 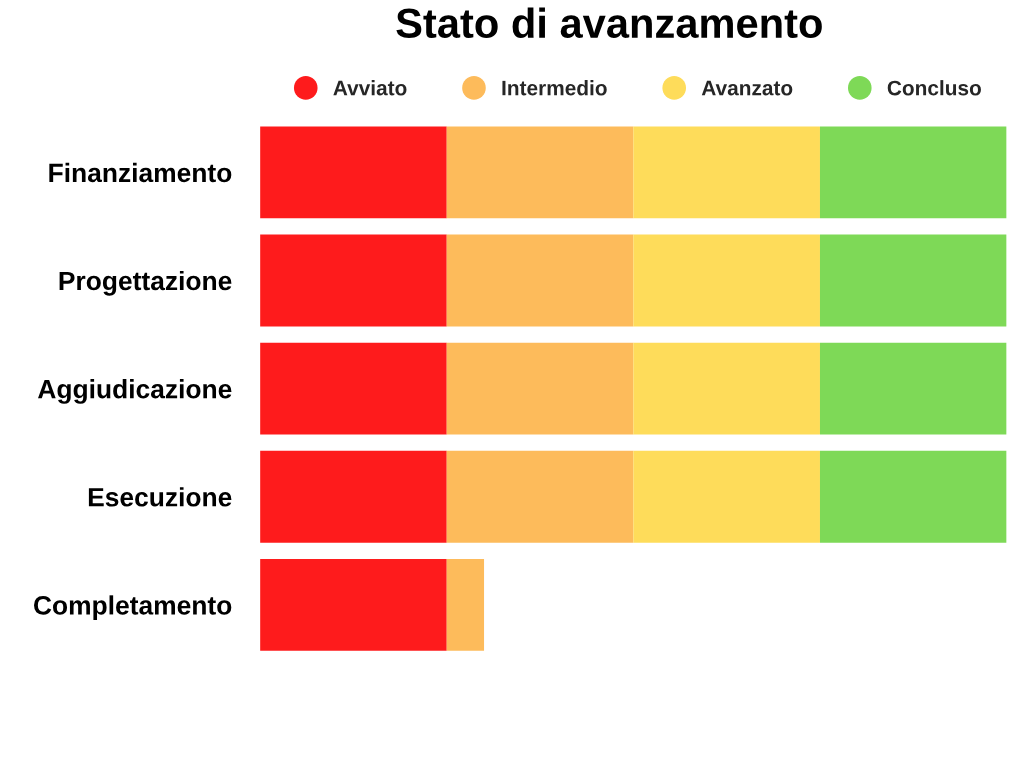 I want to click on chart-title: Stato di avanzamento, so click(x=609, y=23).